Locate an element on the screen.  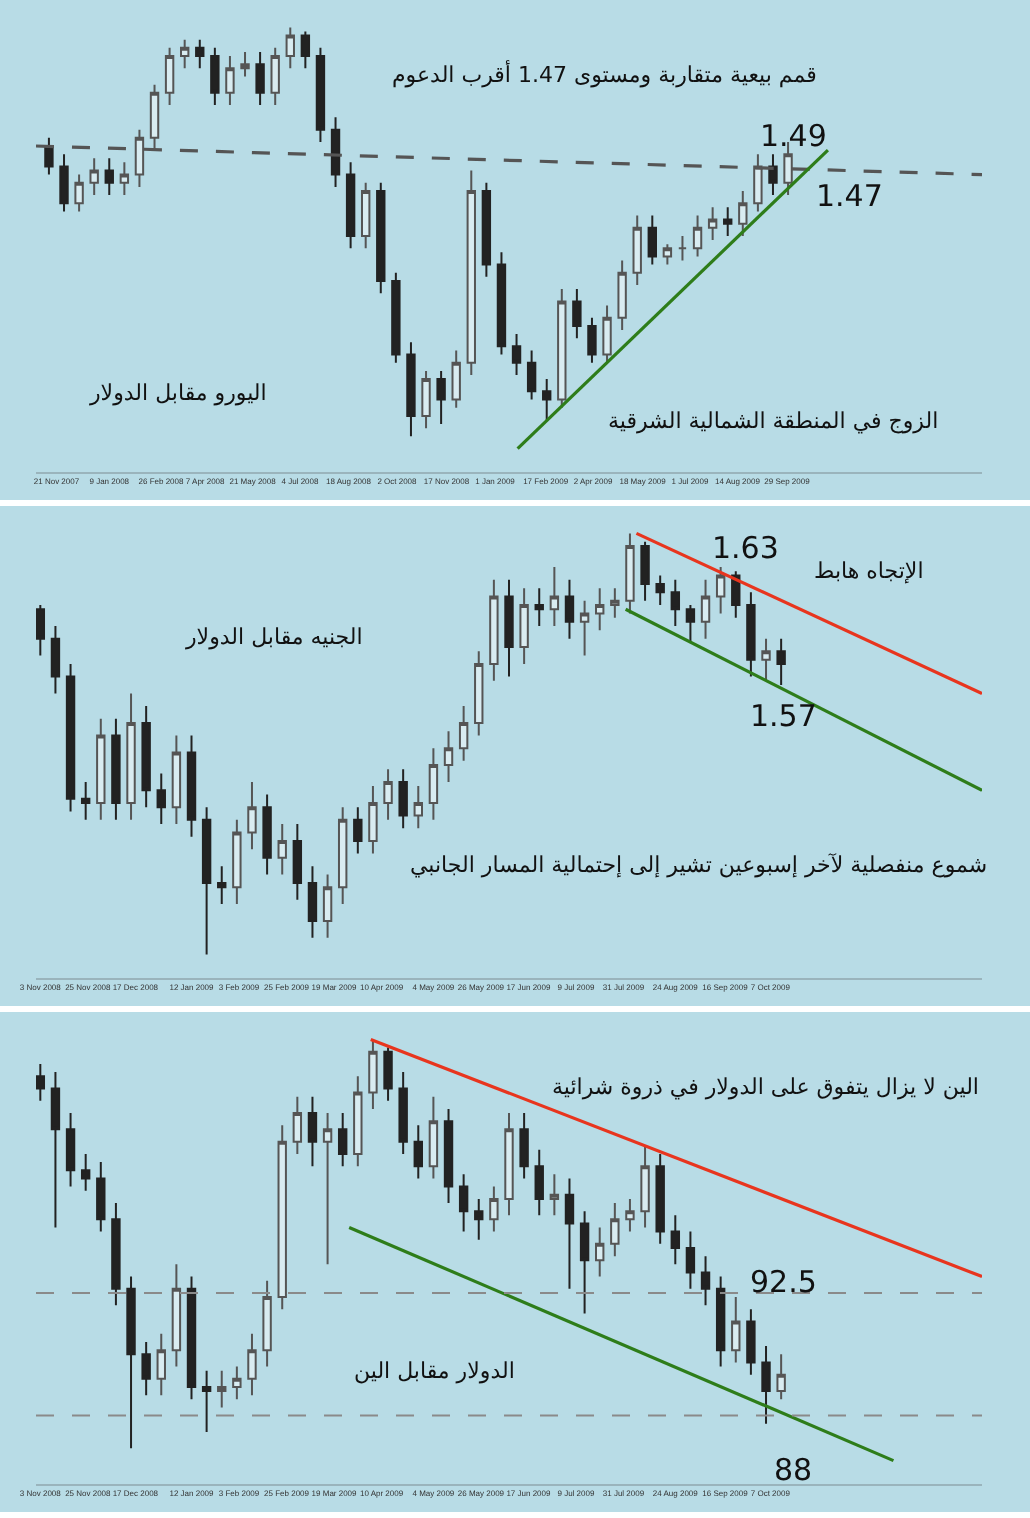
annotation: 1.49 is located at coordinates (793, 136).